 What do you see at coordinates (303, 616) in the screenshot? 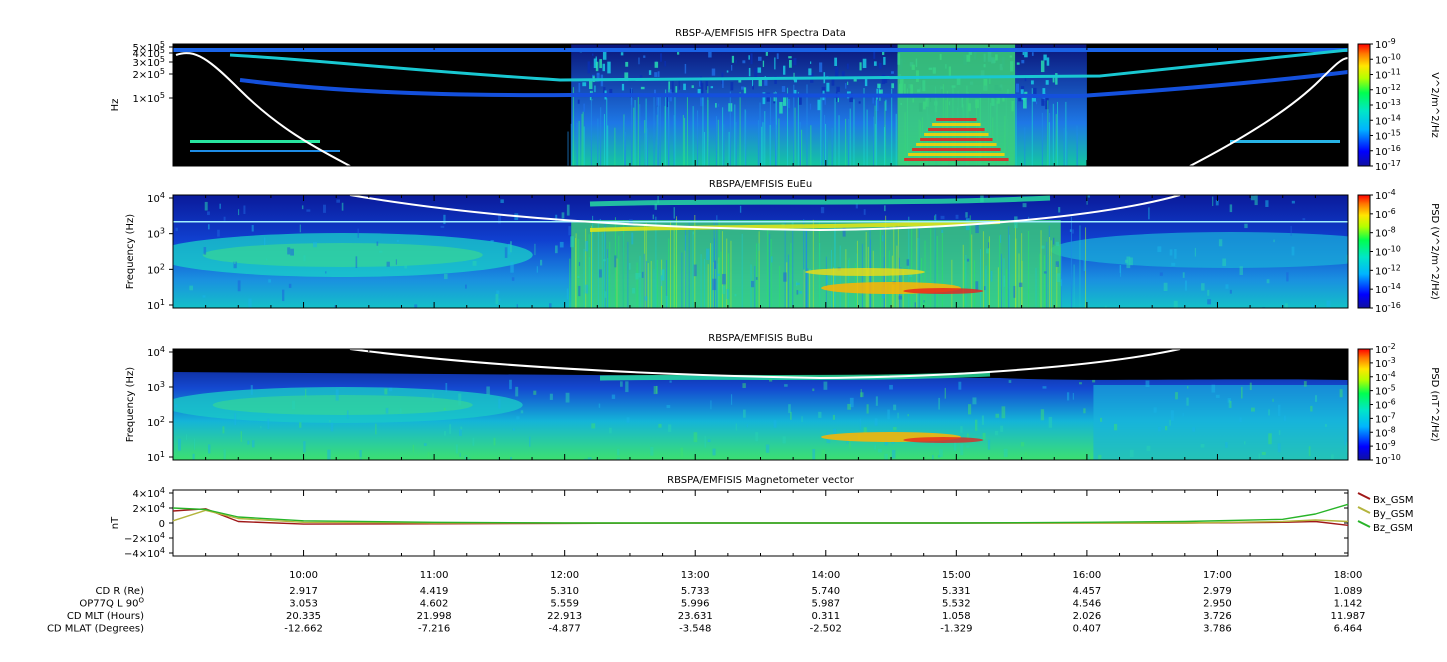
I see `ephemeris-value: 20.335` at bounding box center [303, 616].